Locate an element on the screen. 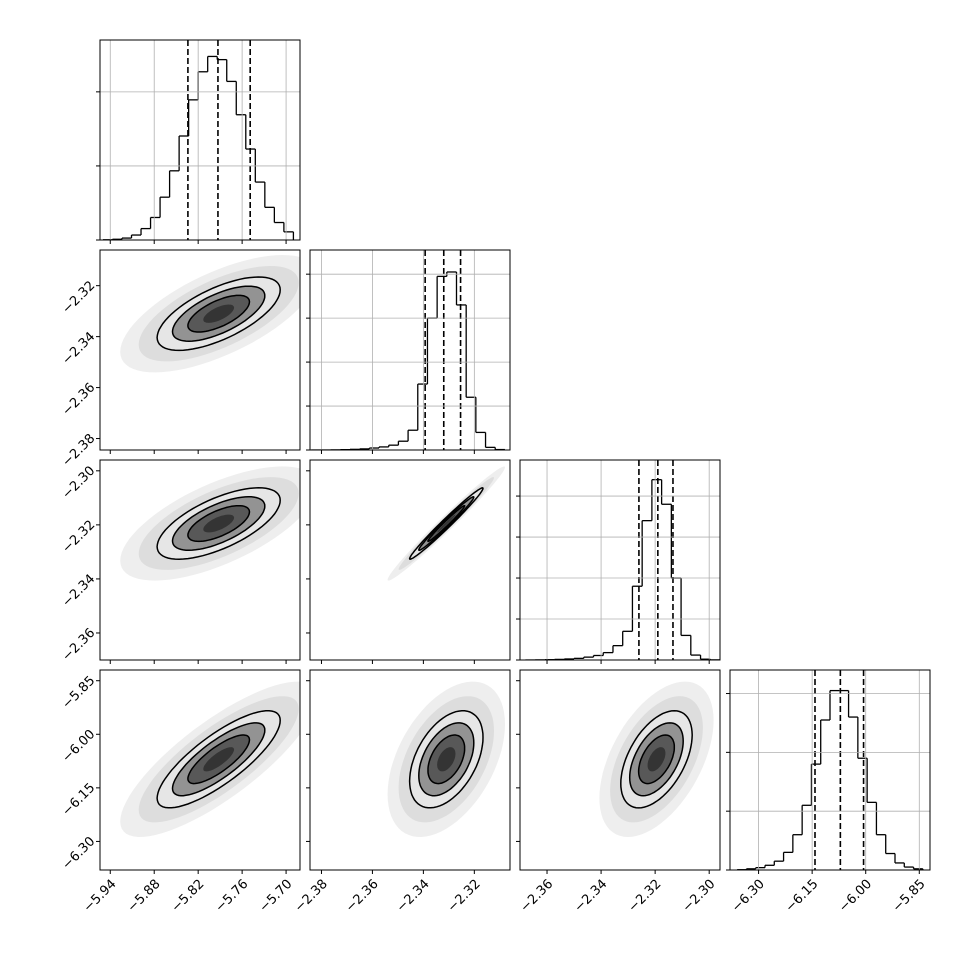  x-tick-label: −6.00 is located at coordinates (855, 896).